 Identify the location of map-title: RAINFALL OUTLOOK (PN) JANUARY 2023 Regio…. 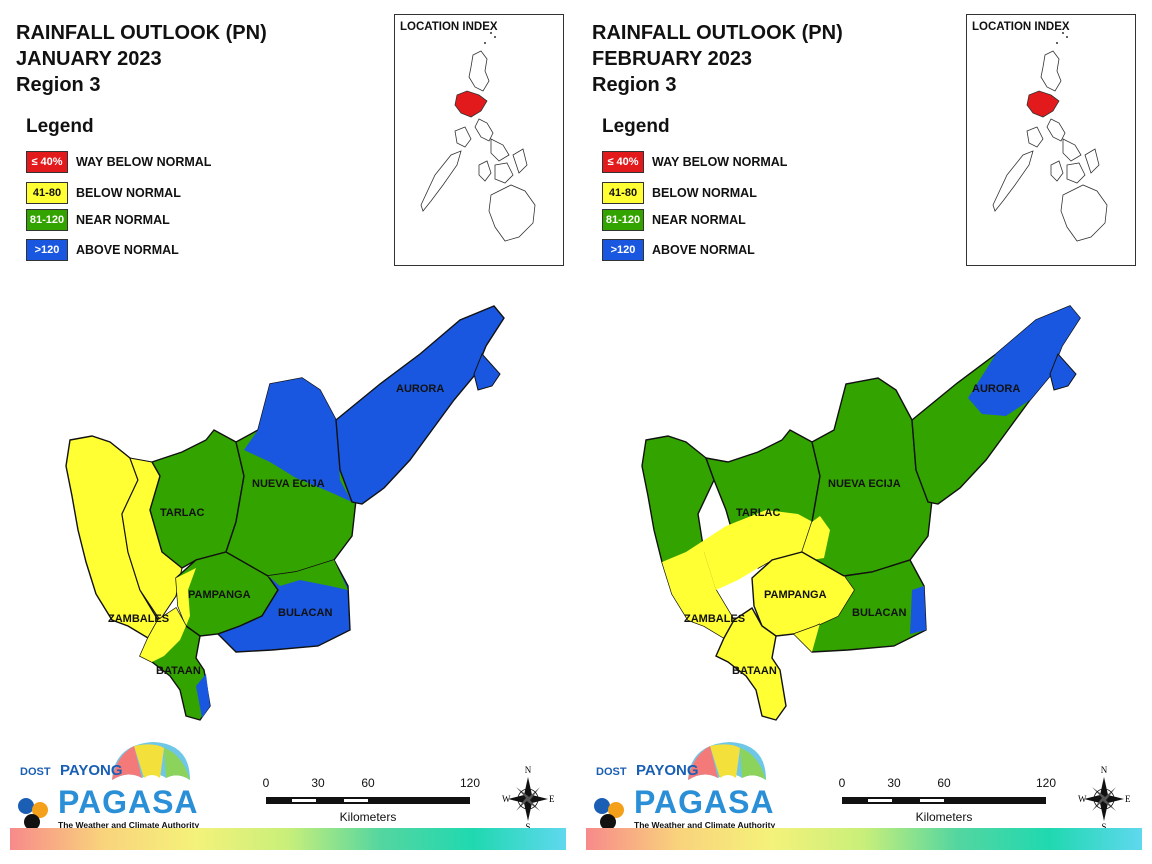
(141, 59).